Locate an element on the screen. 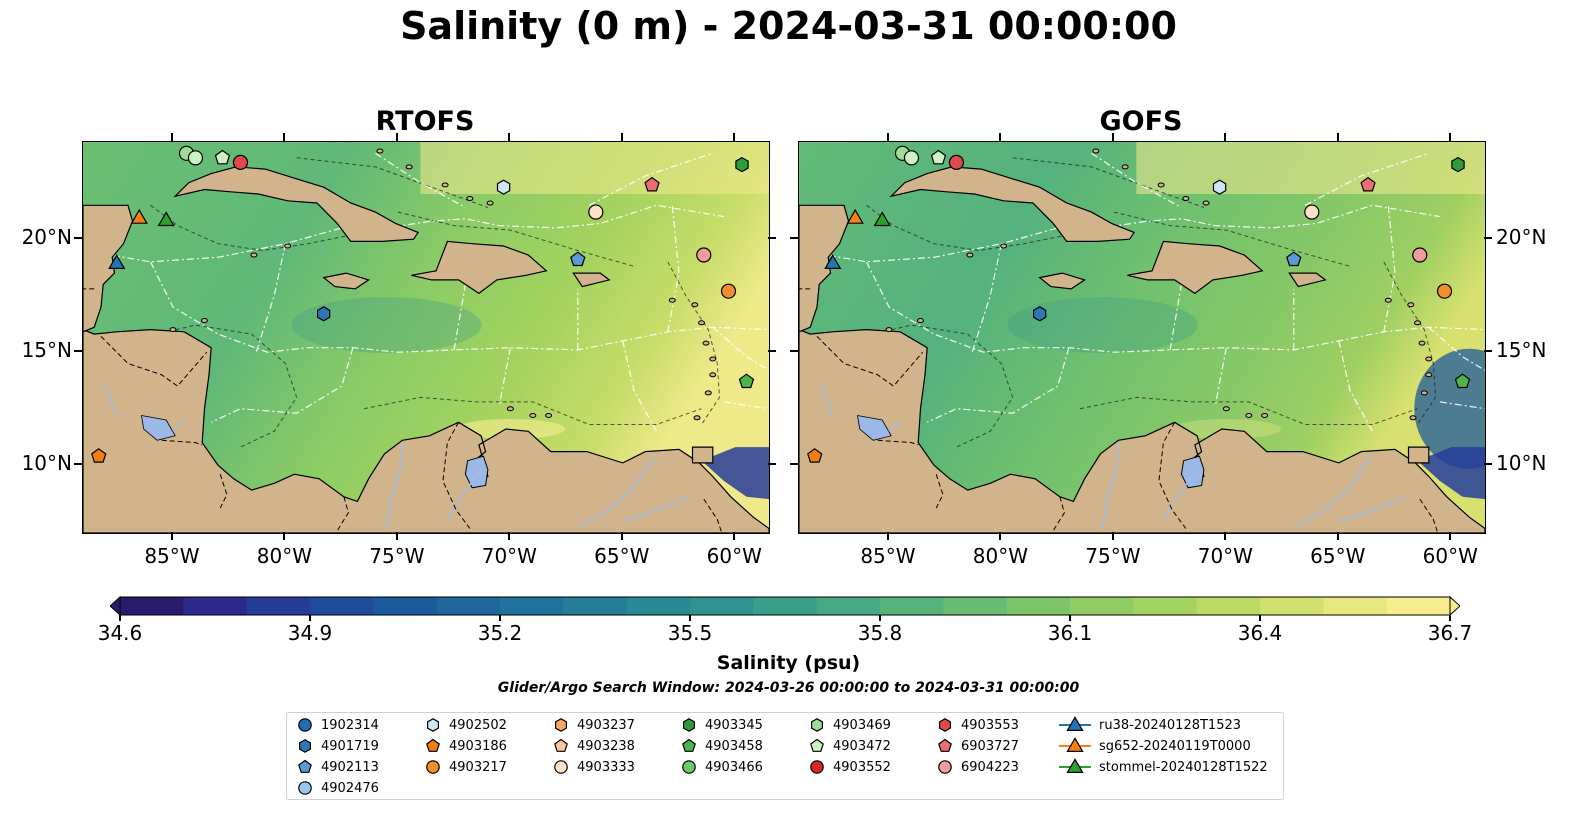  colorbar-tick-label: 36.7 is located at coordinates (1450, 633).